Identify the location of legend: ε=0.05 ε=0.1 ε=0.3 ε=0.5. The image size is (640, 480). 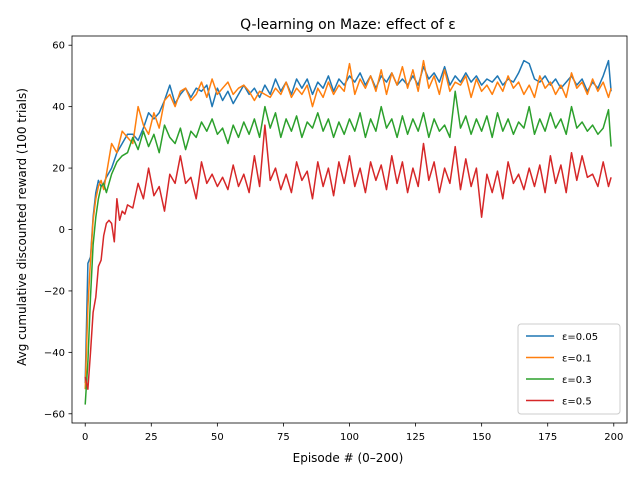
(569, 369).